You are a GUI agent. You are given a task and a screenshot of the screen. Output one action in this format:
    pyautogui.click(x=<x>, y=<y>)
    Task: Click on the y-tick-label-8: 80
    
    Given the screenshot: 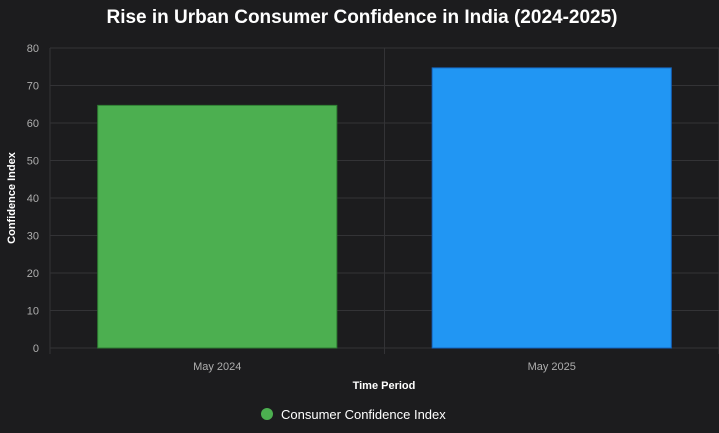 What is the action you would take?
    pyautogui.click(x=33, y=49)
    